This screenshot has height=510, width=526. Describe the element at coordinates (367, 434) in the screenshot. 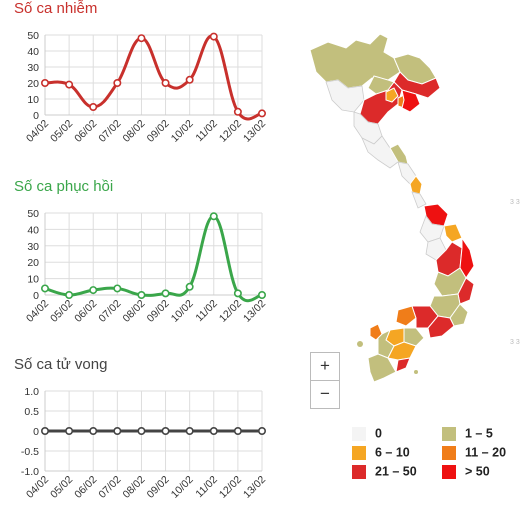

I see `legend-item-0: 0` at that location.